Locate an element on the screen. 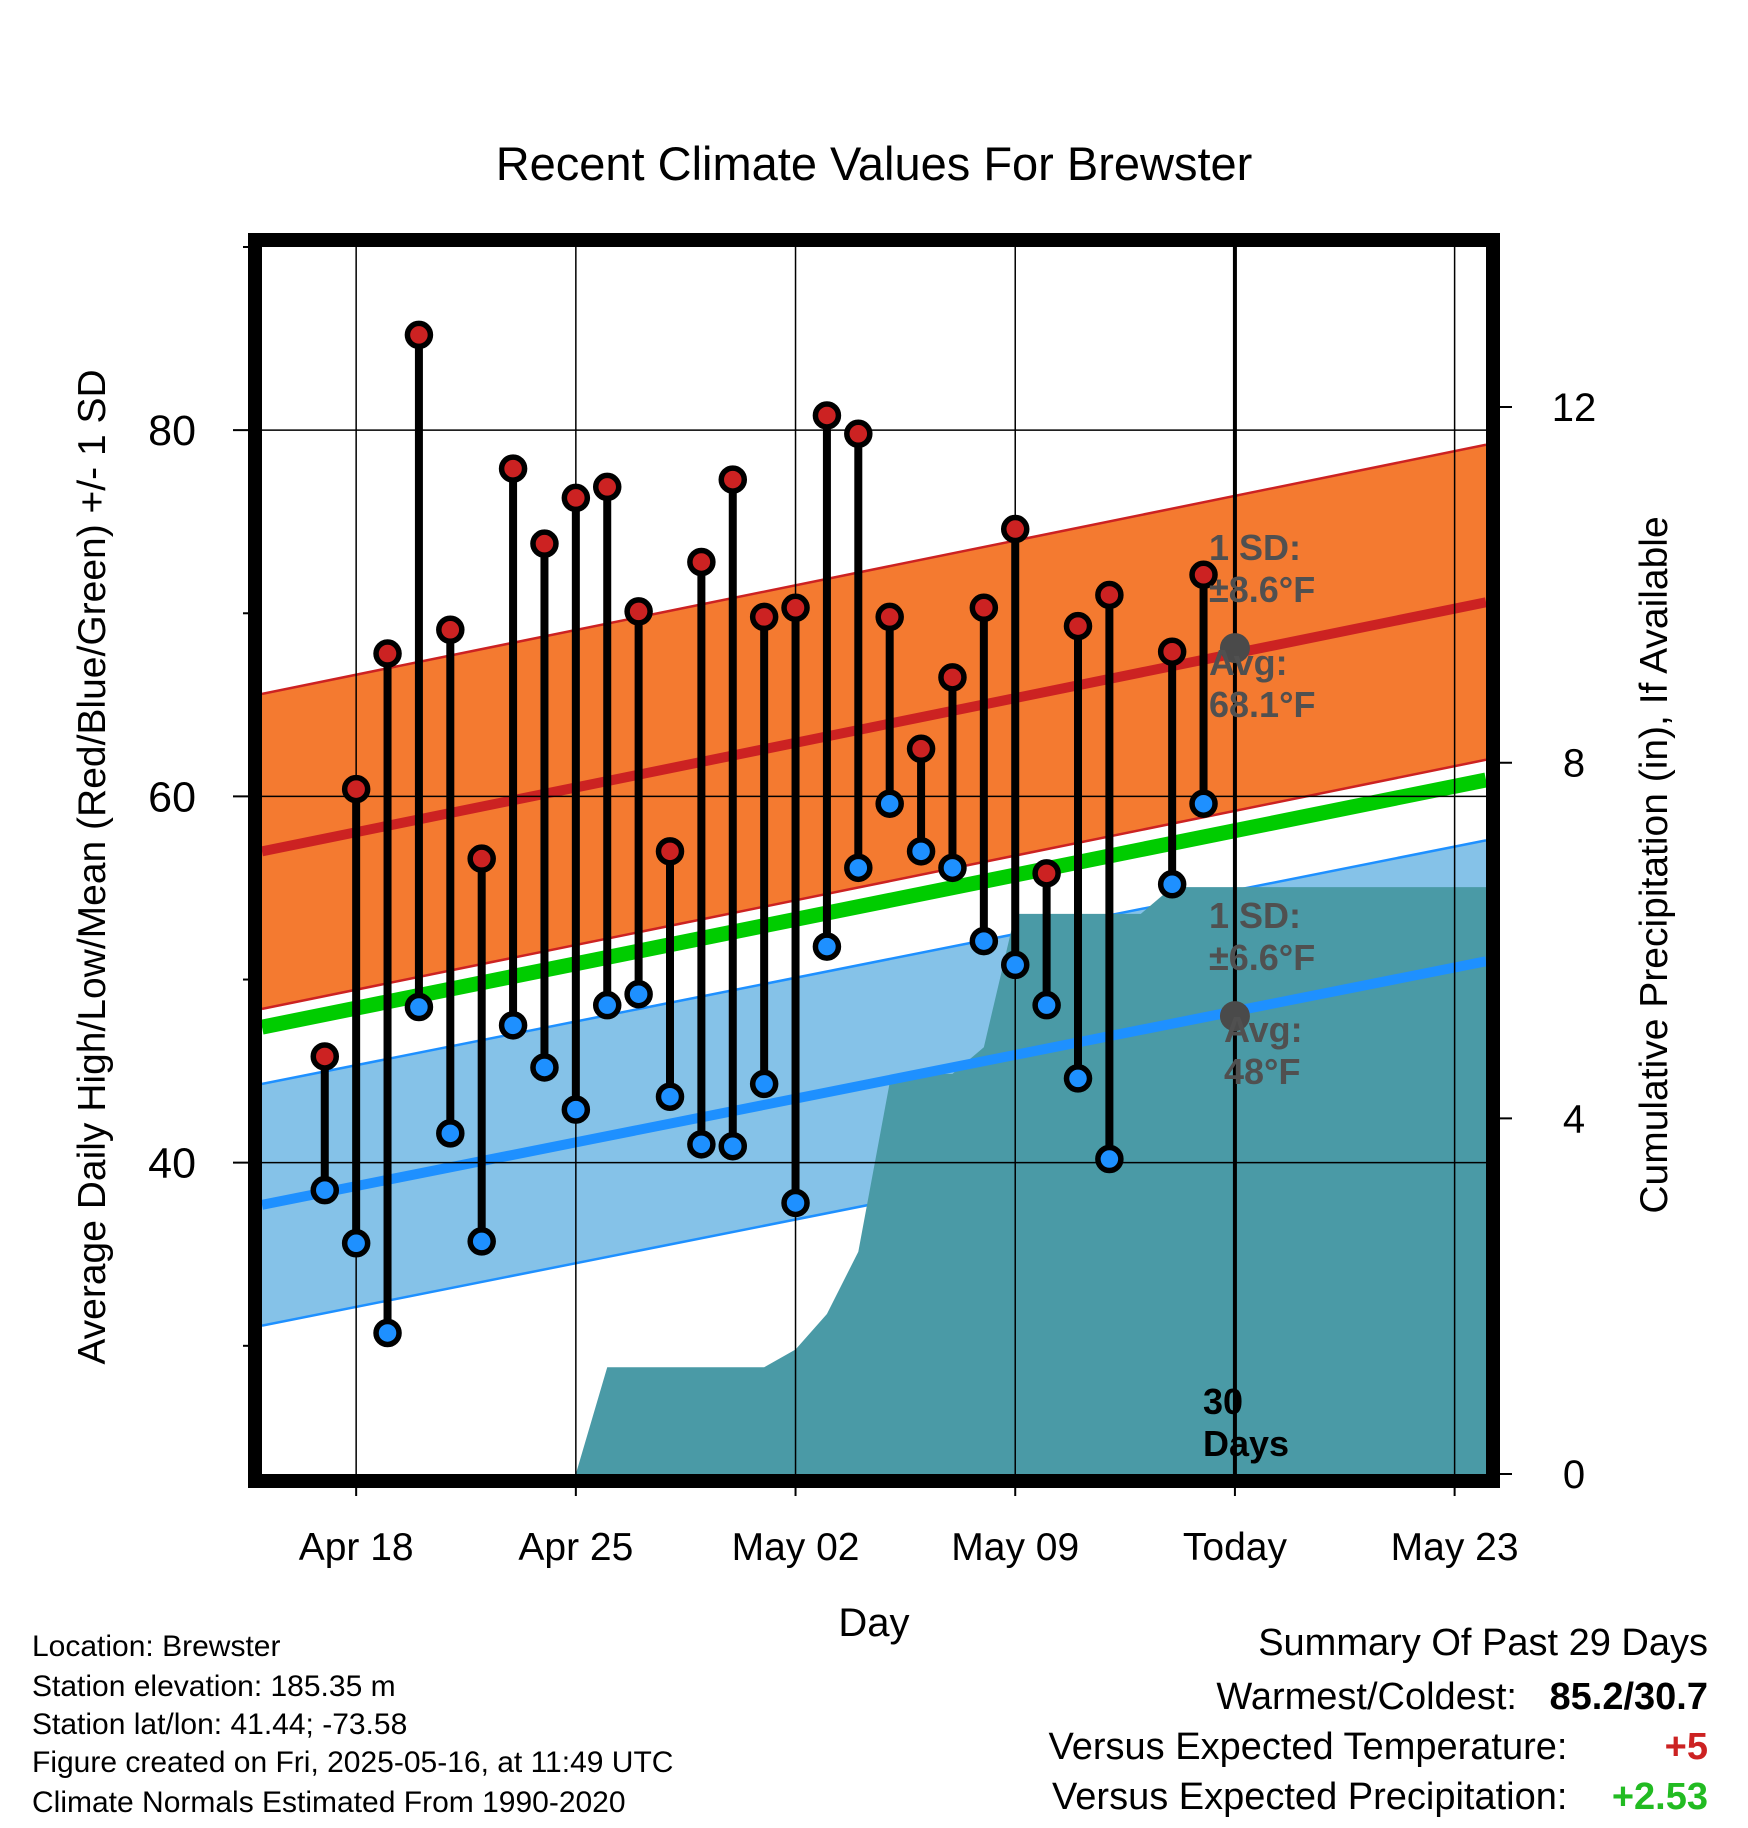 Image resolution: width=1748 pixels, height=1828 pixels. summary-warm-cold-value: 85.2/30.7 is located at coordinates (1628, 1697).